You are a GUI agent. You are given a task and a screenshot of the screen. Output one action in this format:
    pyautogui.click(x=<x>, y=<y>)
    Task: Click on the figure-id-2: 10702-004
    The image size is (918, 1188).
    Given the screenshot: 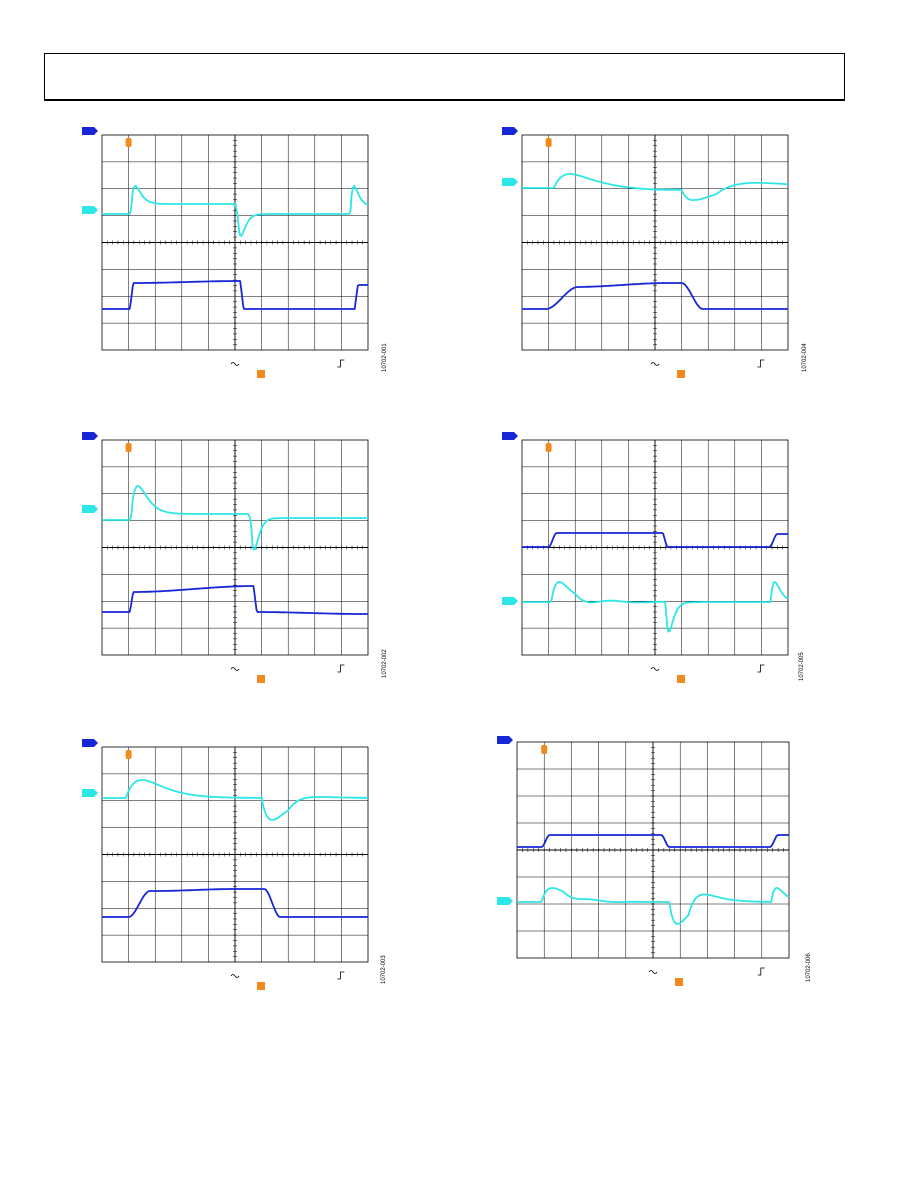 What is the action you would take?
    pyautogui.click(x=805, y=357)
    